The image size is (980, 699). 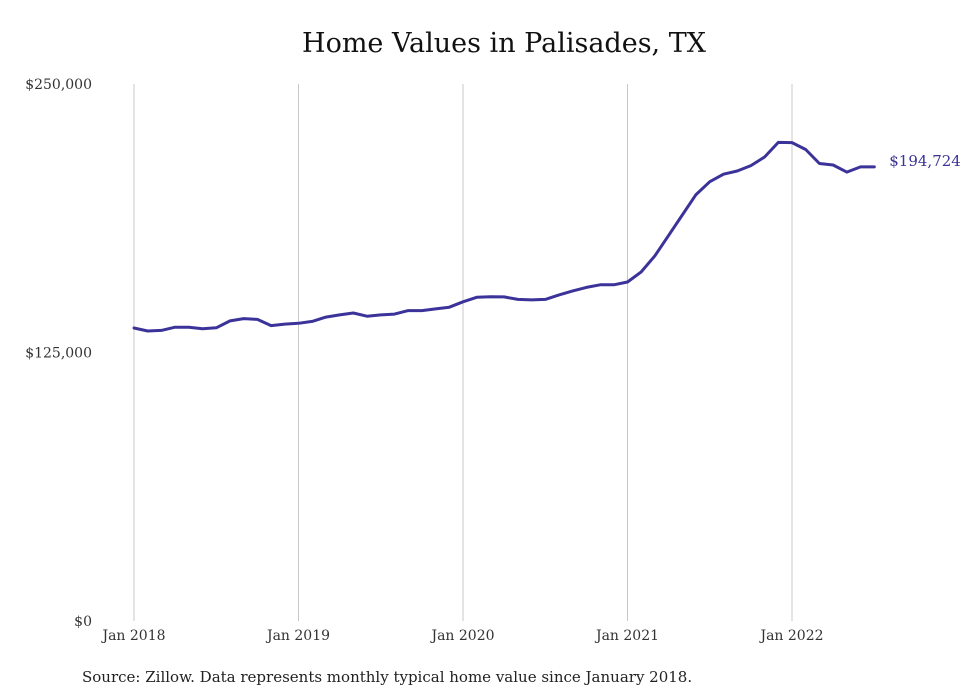 What do you see at coordinates (925, 161) in the screenshot?
I see `end-value-label: $194,724` at bounding box center [925, 161].